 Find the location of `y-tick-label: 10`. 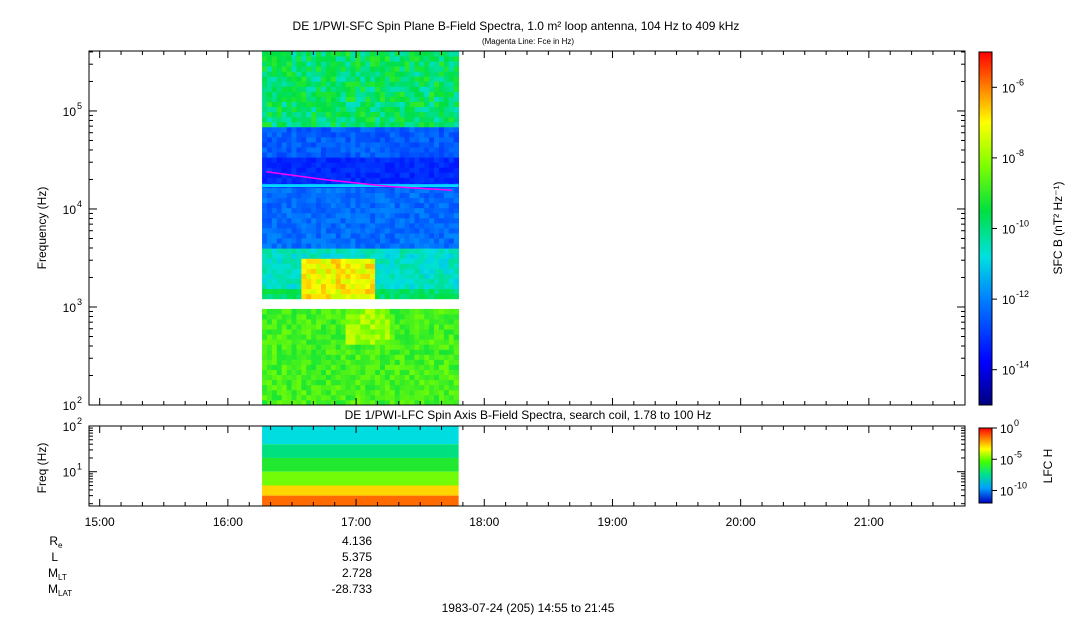

y-tick-label: 10 is located at coordinates (70, 112).